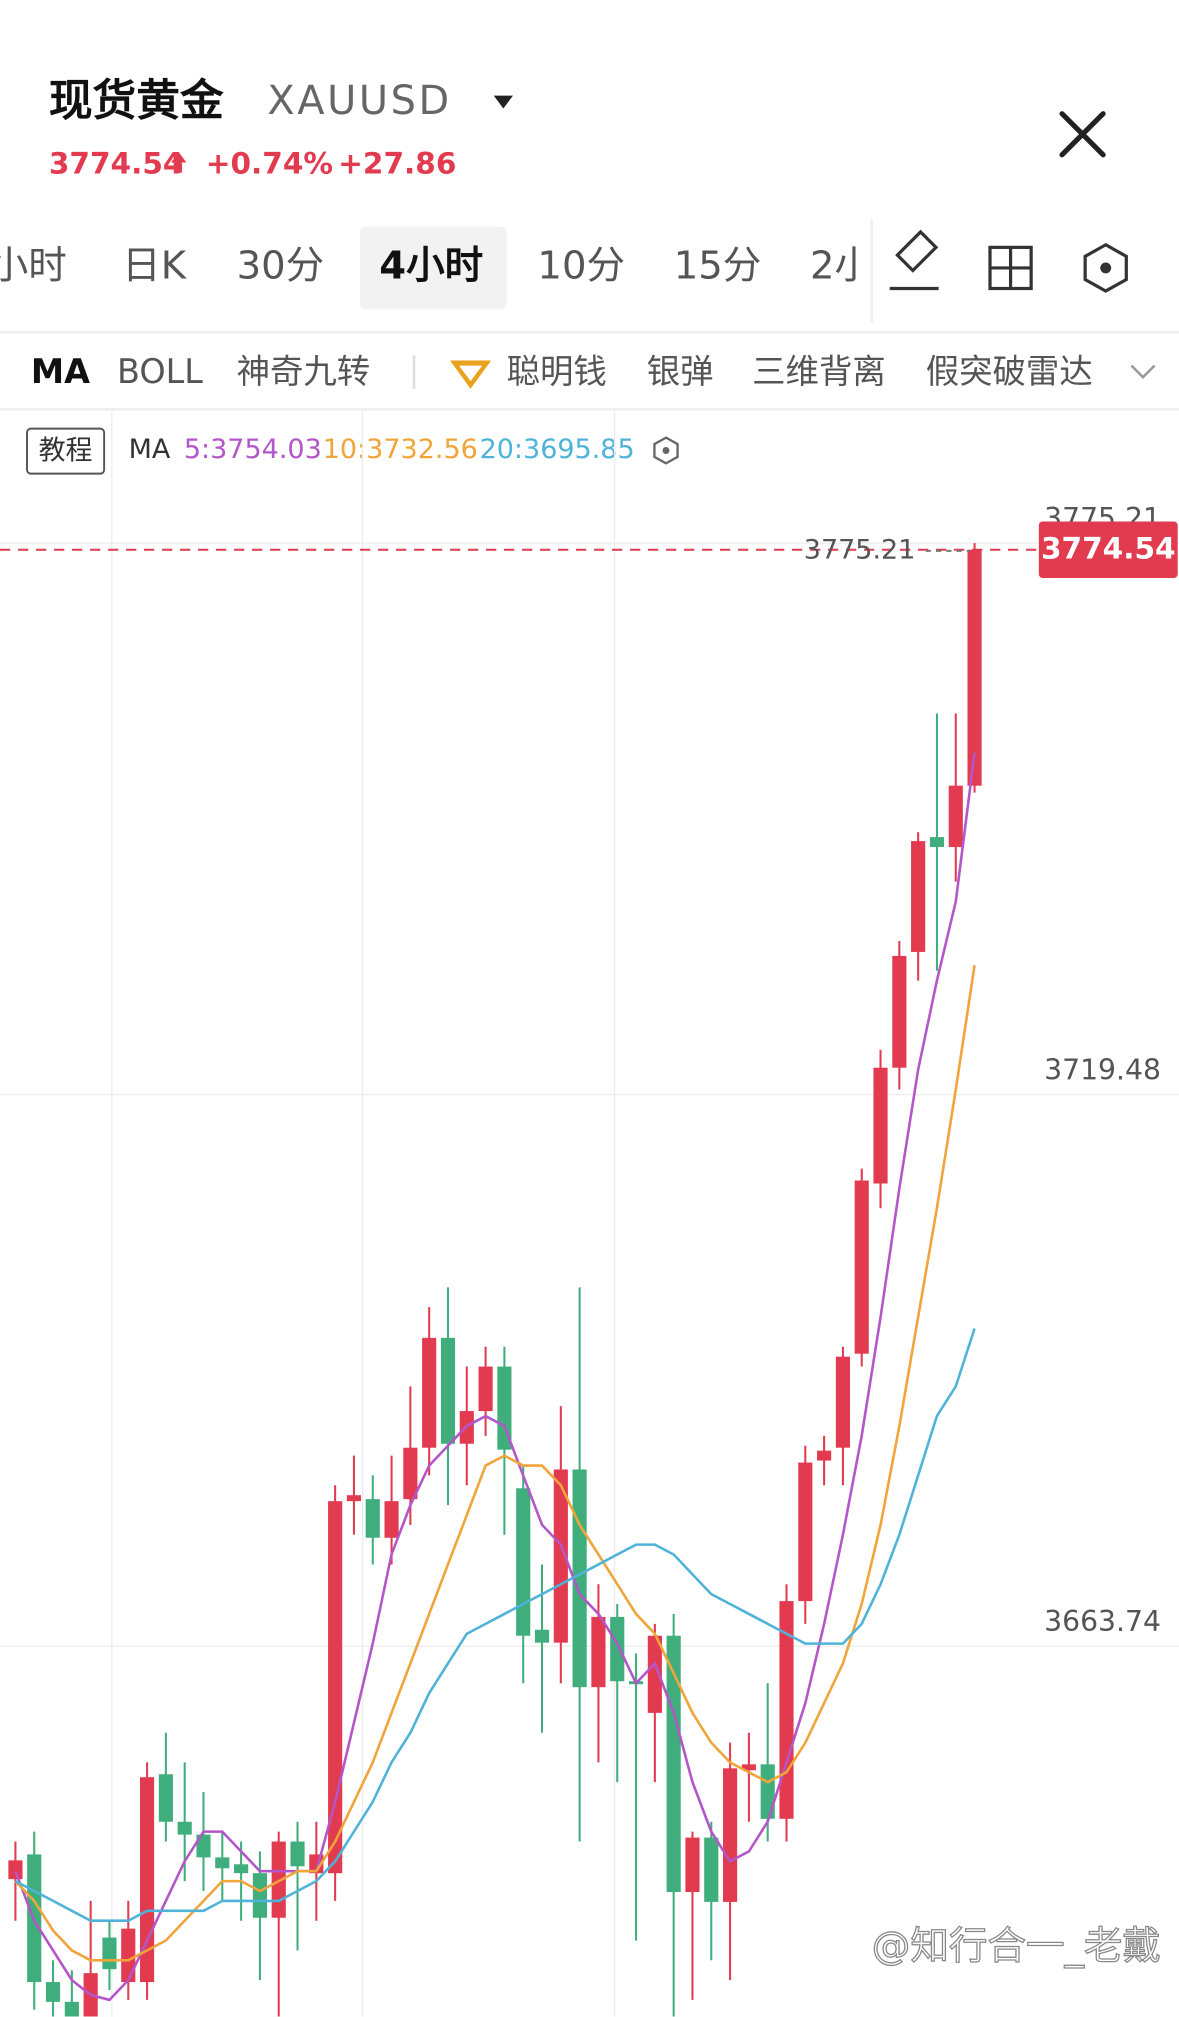  Describe the element at coordinates (397, 164) in the screenshot. I see `change: +27.86` at that location.